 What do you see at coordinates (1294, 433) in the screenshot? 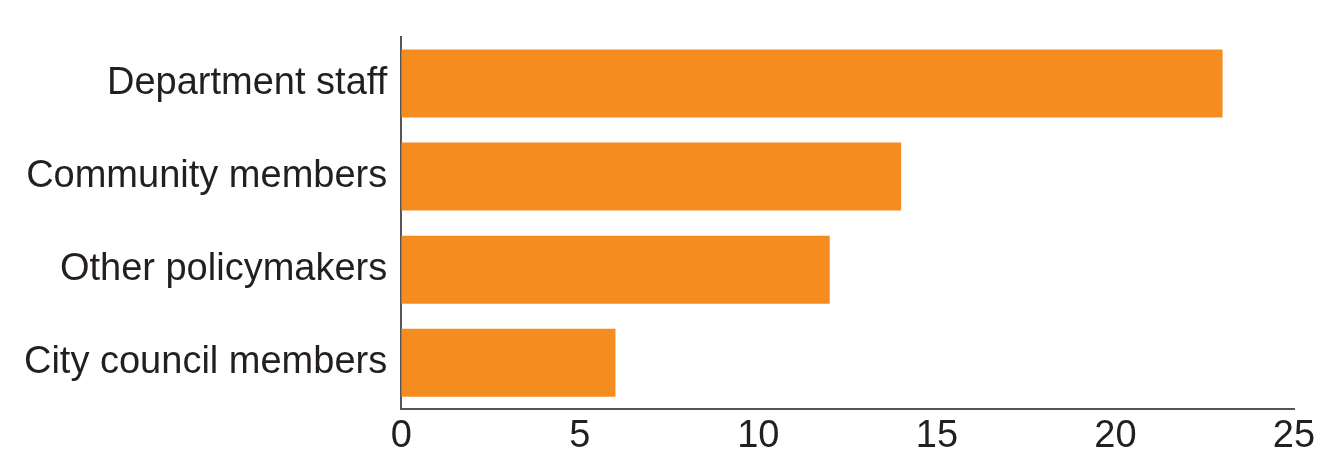
I see `x-tick-label: 25` at bounding box center [1294, 433].